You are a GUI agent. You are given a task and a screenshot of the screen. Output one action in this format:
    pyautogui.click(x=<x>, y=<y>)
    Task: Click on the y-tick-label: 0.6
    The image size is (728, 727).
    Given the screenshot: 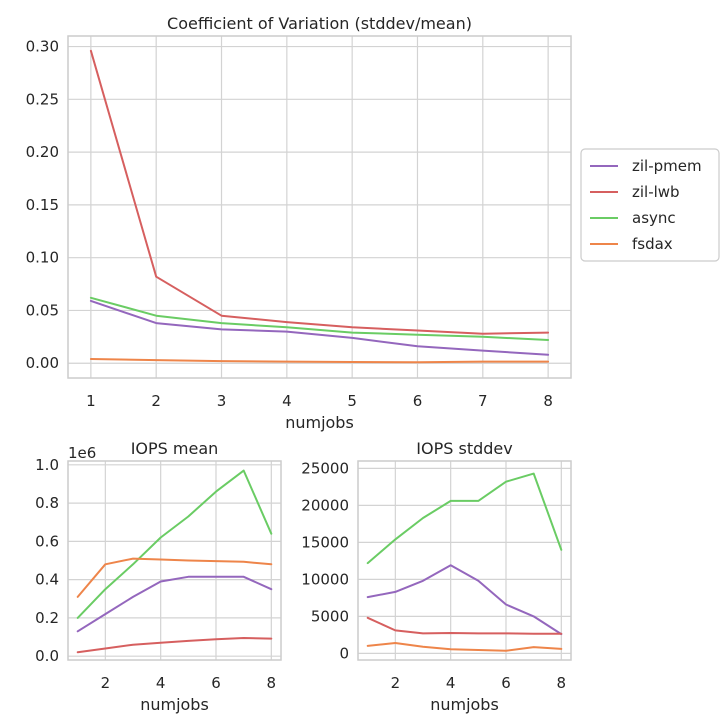 What is the action you would take?
    pyautogui.click(x=47, y=541)
    